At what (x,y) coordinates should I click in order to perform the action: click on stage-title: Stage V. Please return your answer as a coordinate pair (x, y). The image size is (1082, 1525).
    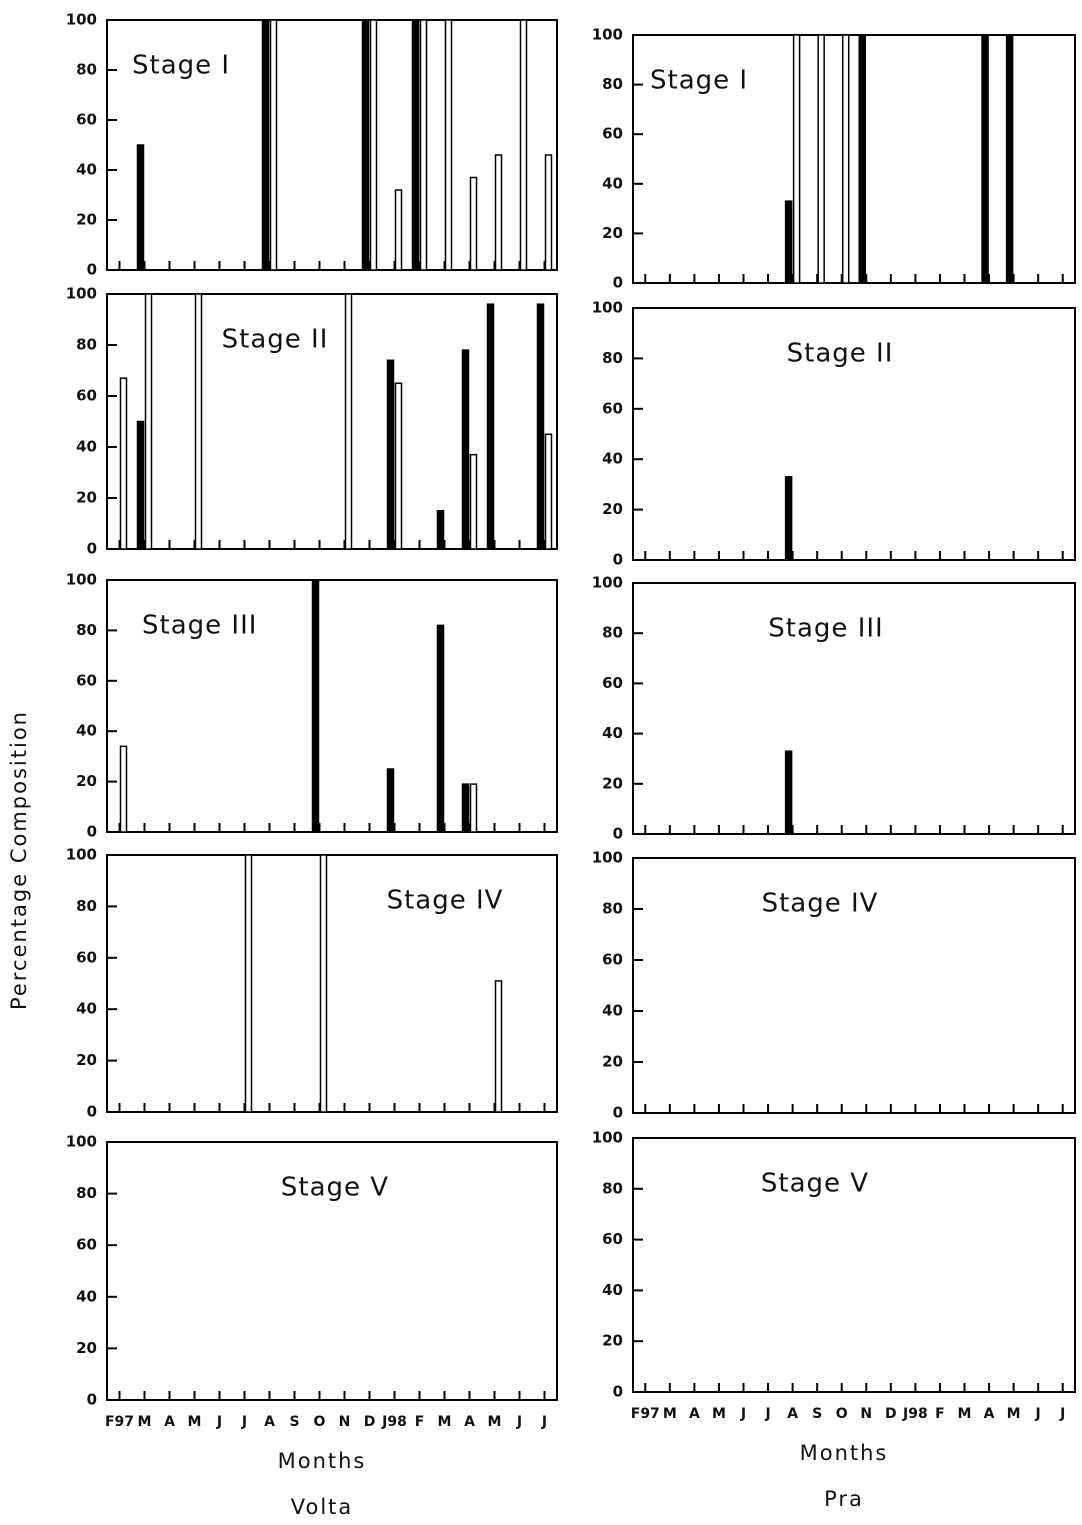
    Looking at the image, I should click on (335, 1188).